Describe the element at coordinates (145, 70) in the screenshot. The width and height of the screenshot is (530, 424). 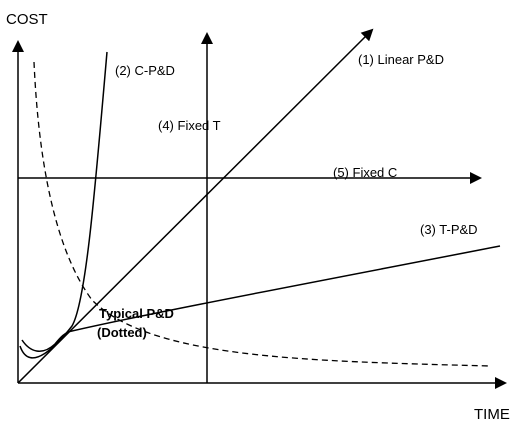
I see `label-c-pd: (2) C-P&D` at that location.